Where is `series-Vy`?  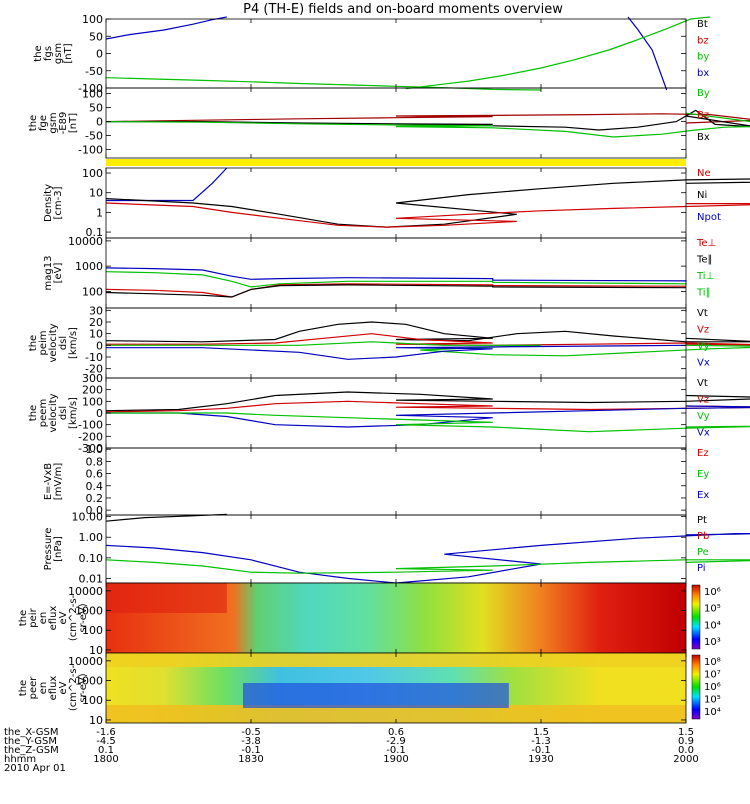 series-Vy is located at coordinates (428, 349).